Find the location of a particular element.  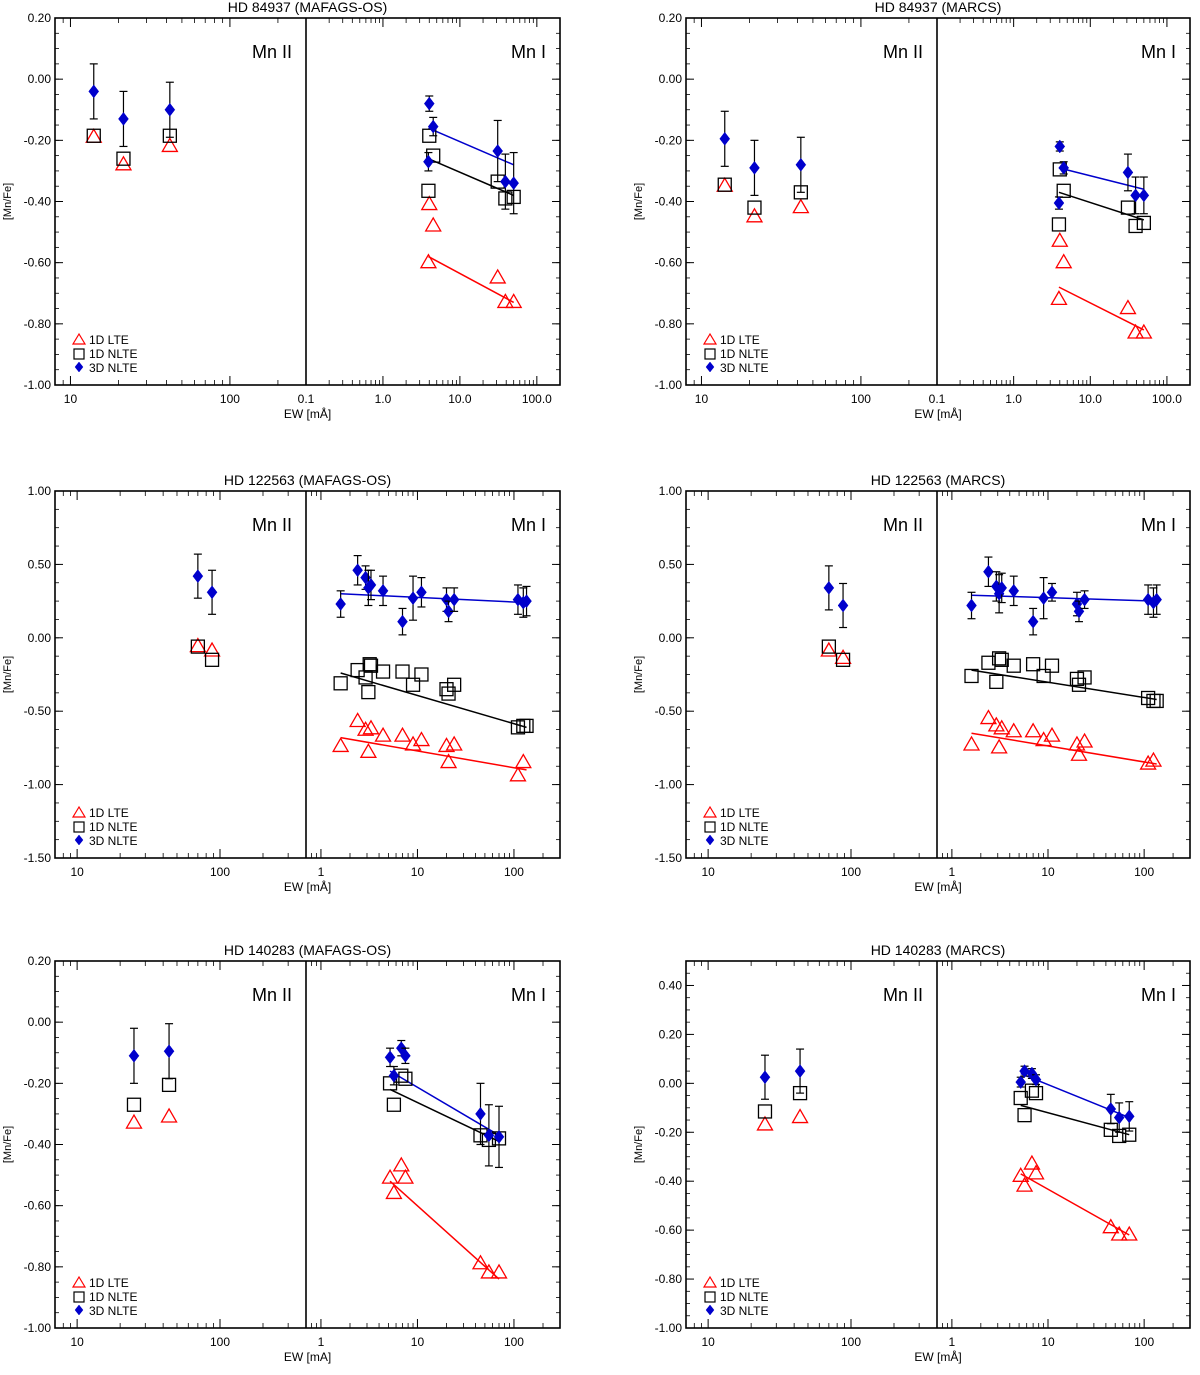

y-tick-label: -0.50 is located at coordinates (38, 711).